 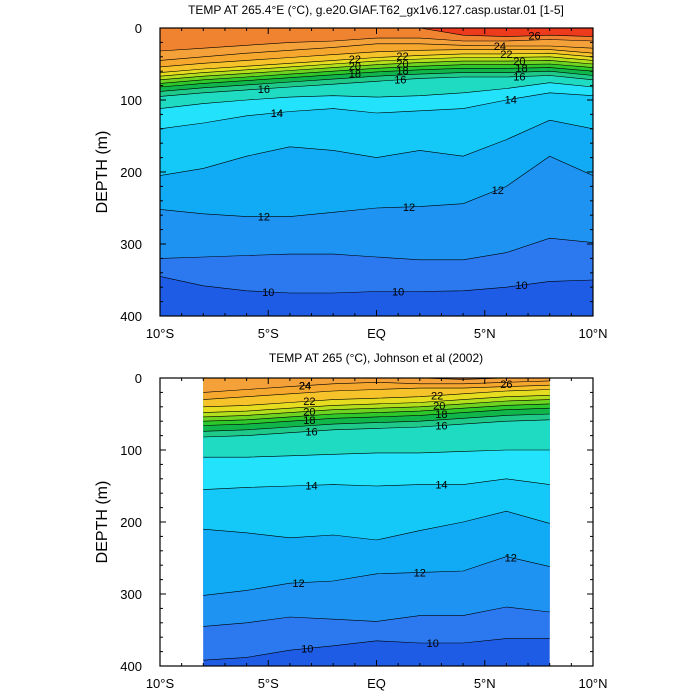 I want to click on y-tick-label: 0, so click(x=138, y=28).